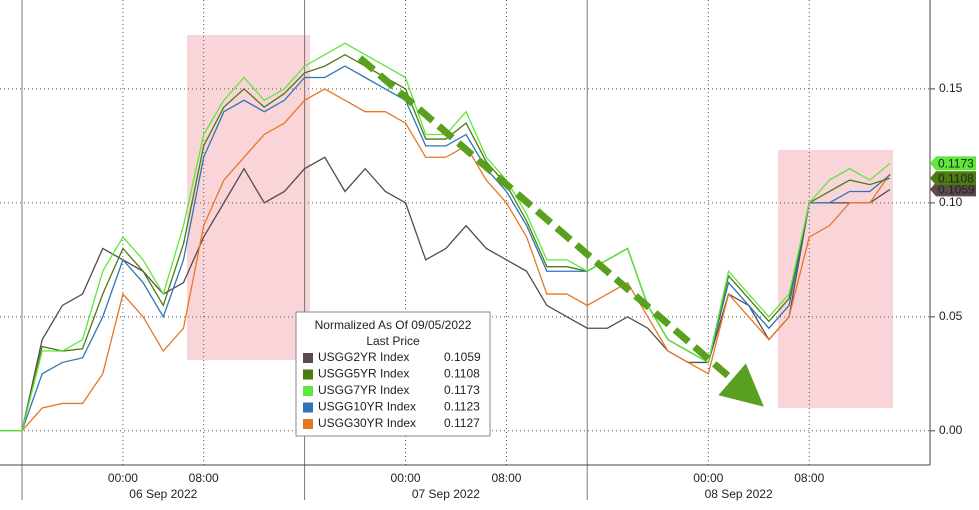  Describe the element at coordinates (951, 316) in the screenshot. I see `y-tick-label: 0.05` at that location.